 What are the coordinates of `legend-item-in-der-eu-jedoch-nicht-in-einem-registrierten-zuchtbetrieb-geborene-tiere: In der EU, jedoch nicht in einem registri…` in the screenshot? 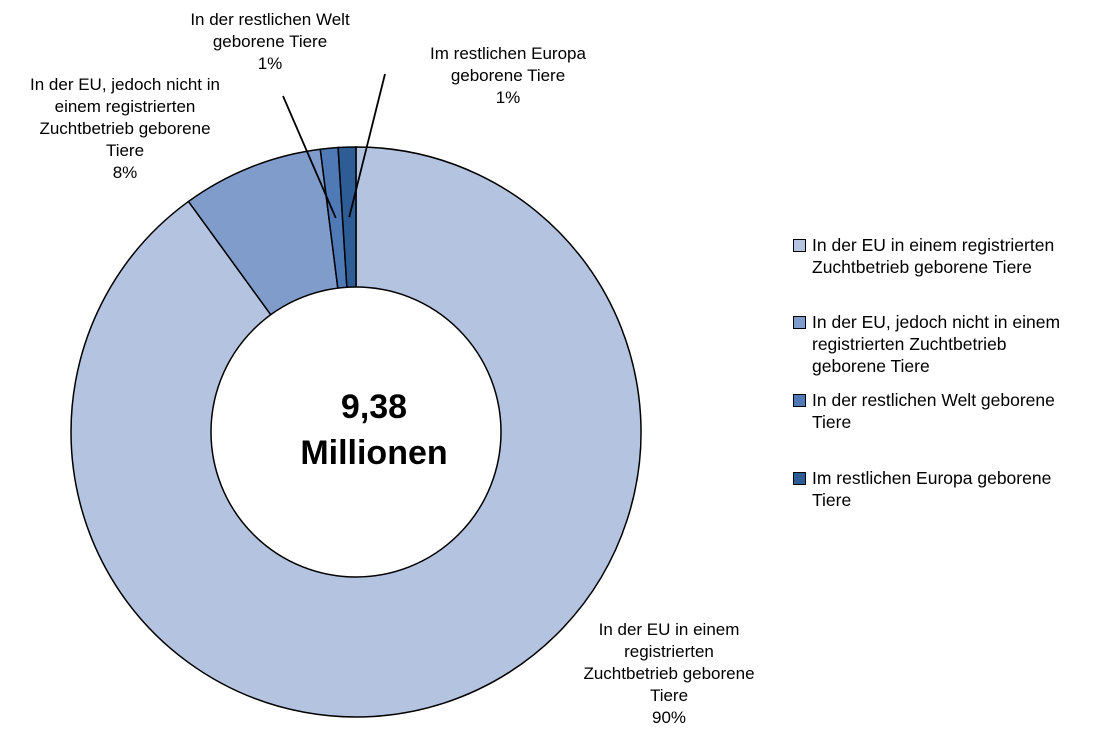 It's located at (926, 344).